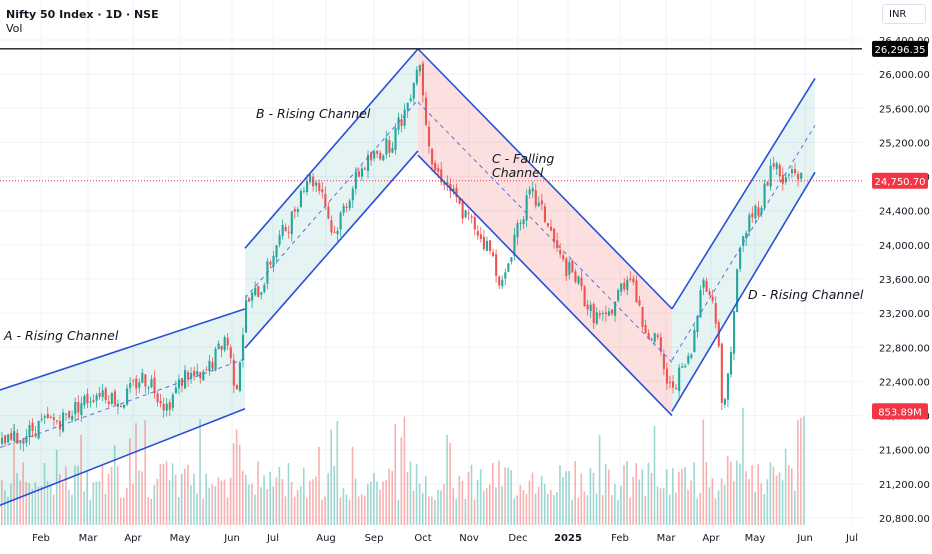  What do you see at coordinates (523, 158) in the screenshot?
I see `annotation-channel-c: C - Falling` at bounding box center [523, 158].